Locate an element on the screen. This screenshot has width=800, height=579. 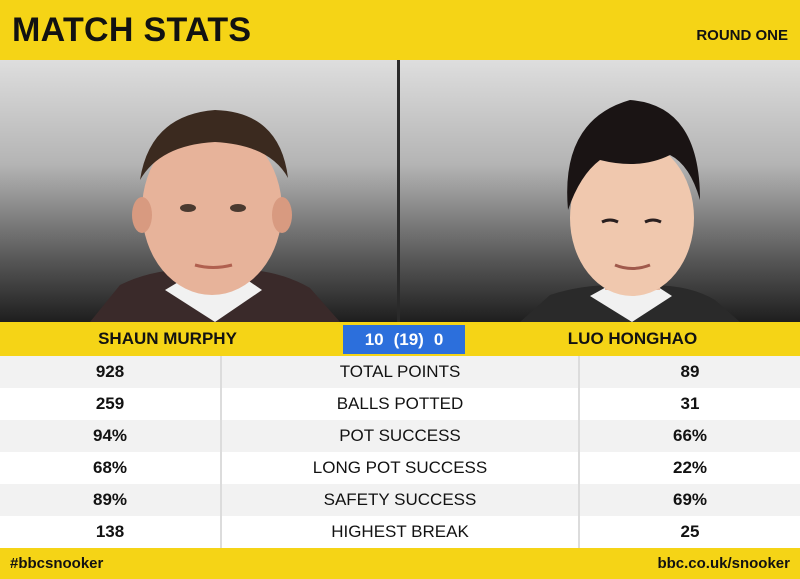
stat-right-value: 69% is located at coordinates (690, 499).